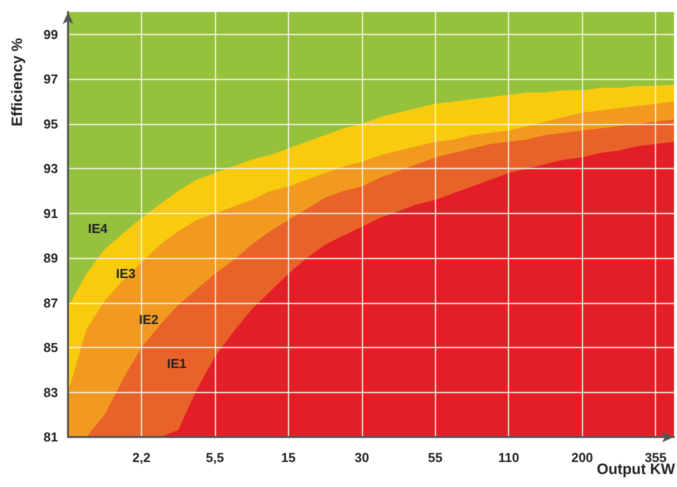  Describe the element at coordinates (51, 348) in the screenshot. I see `y-tick-label: 85` at that location.